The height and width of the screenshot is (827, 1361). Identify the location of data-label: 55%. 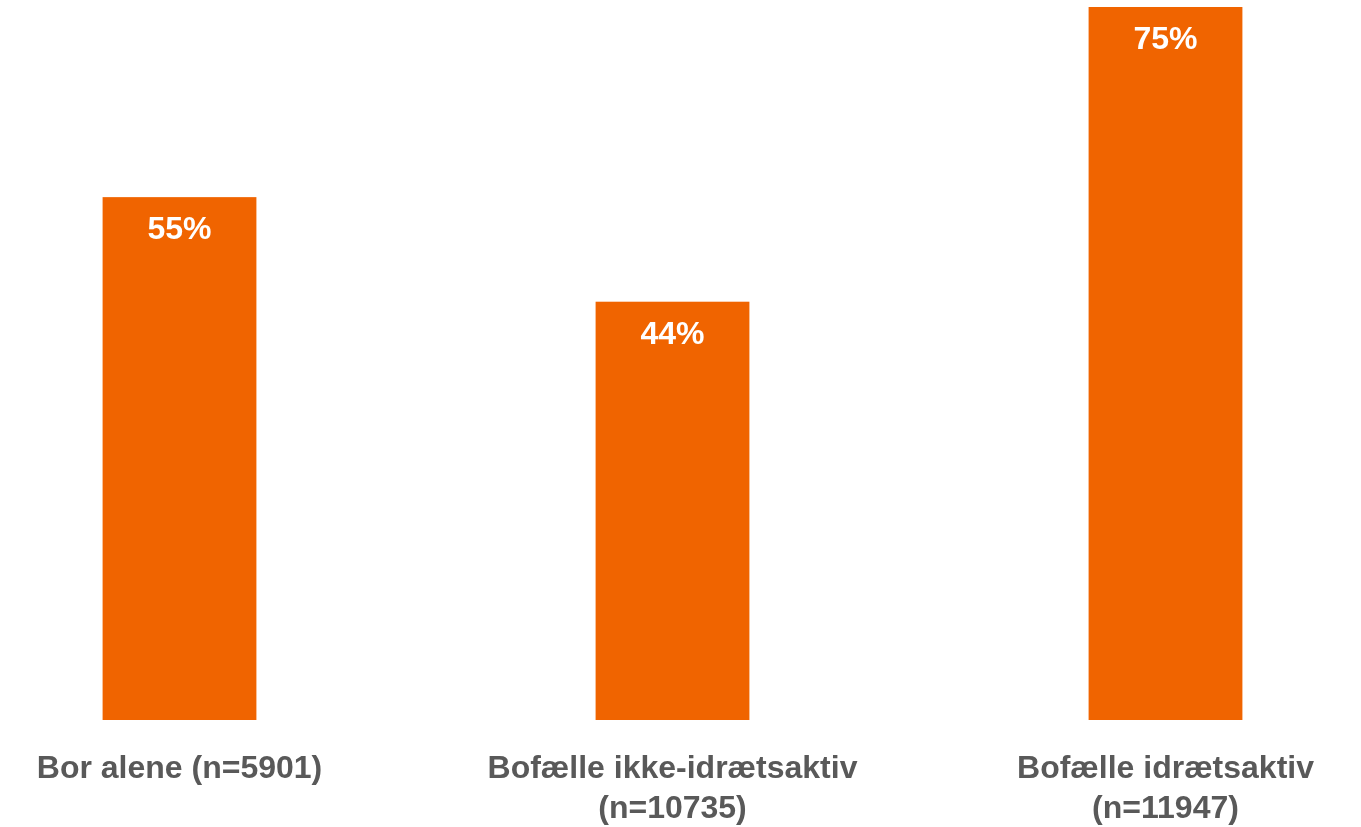
(179, 228).